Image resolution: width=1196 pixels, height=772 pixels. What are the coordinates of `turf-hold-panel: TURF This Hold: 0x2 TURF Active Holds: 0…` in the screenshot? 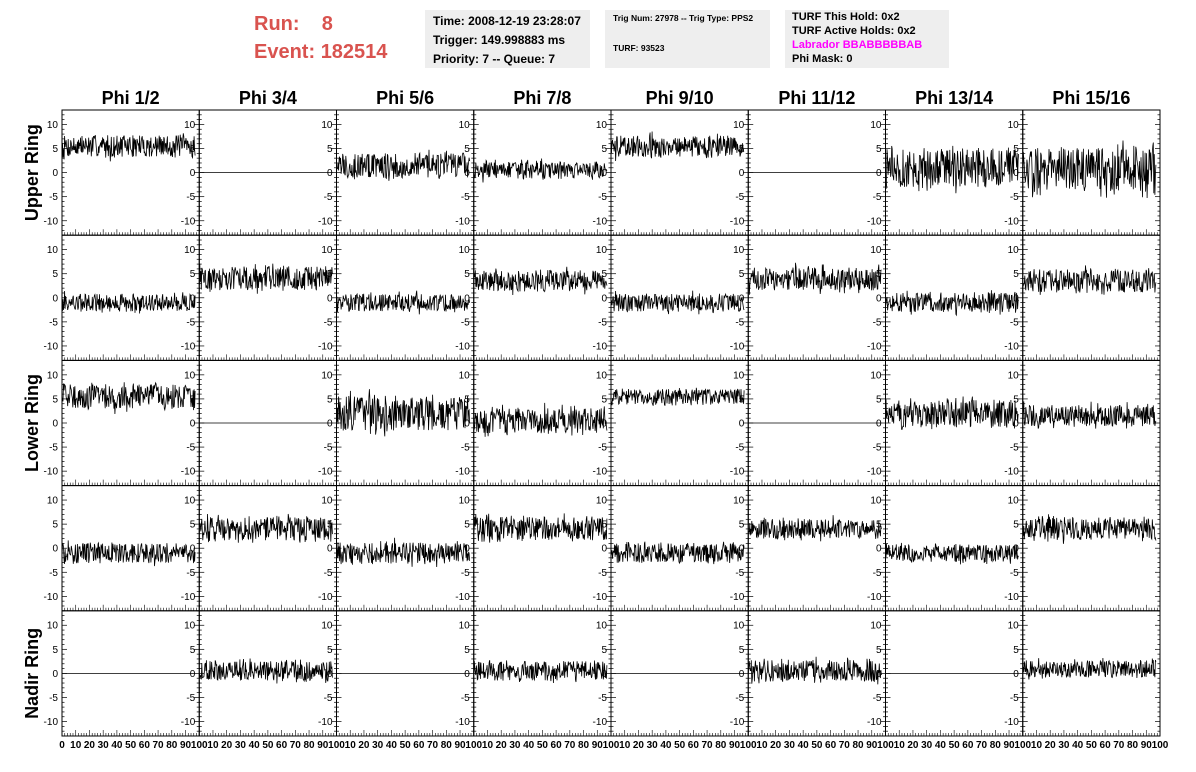 It's located at (867, 39).